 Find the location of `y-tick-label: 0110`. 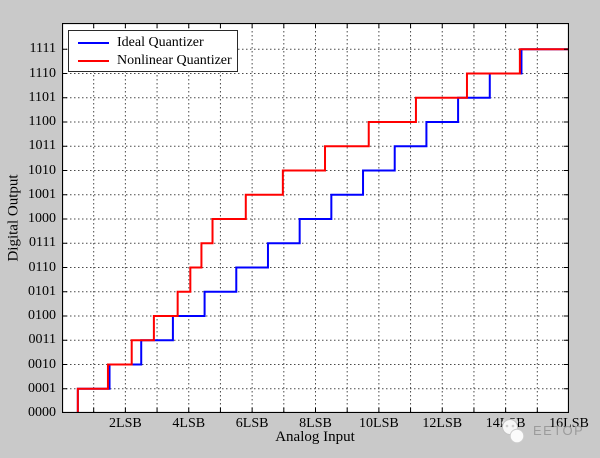

y-tick-label: 0110 is located at coordinates (42, 267).